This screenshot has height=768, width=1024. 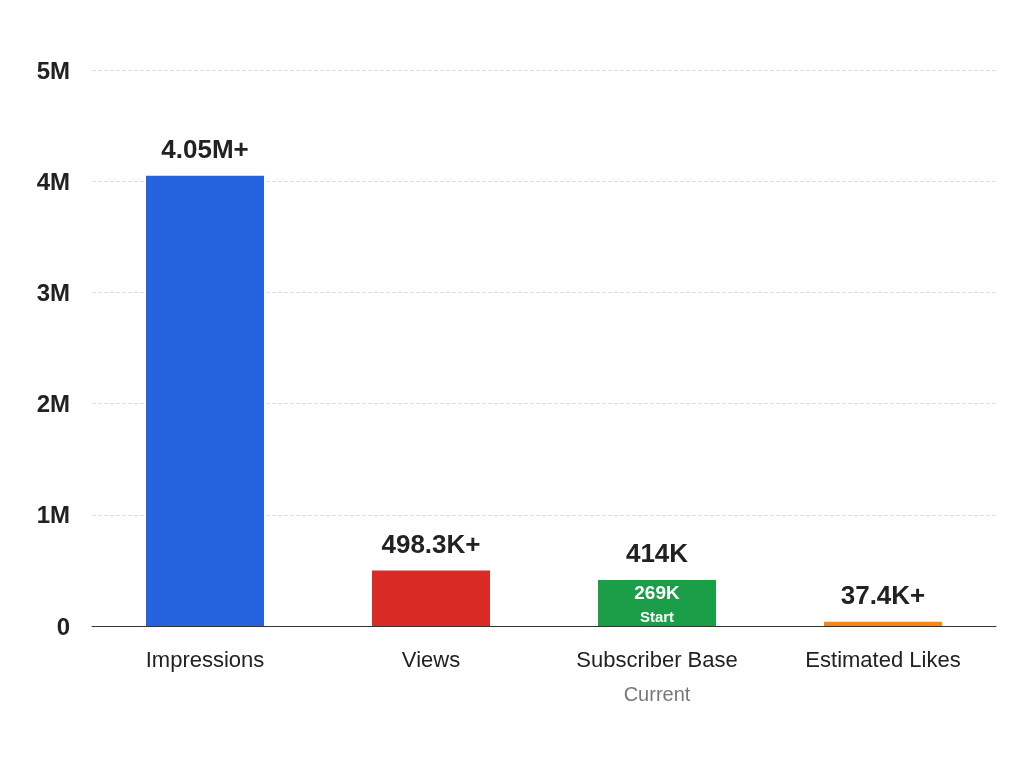 What do you see at coordinates (53, 70) in the screenshot?
I see `y-tick-label: 5M` at bounding box center [53, 70].